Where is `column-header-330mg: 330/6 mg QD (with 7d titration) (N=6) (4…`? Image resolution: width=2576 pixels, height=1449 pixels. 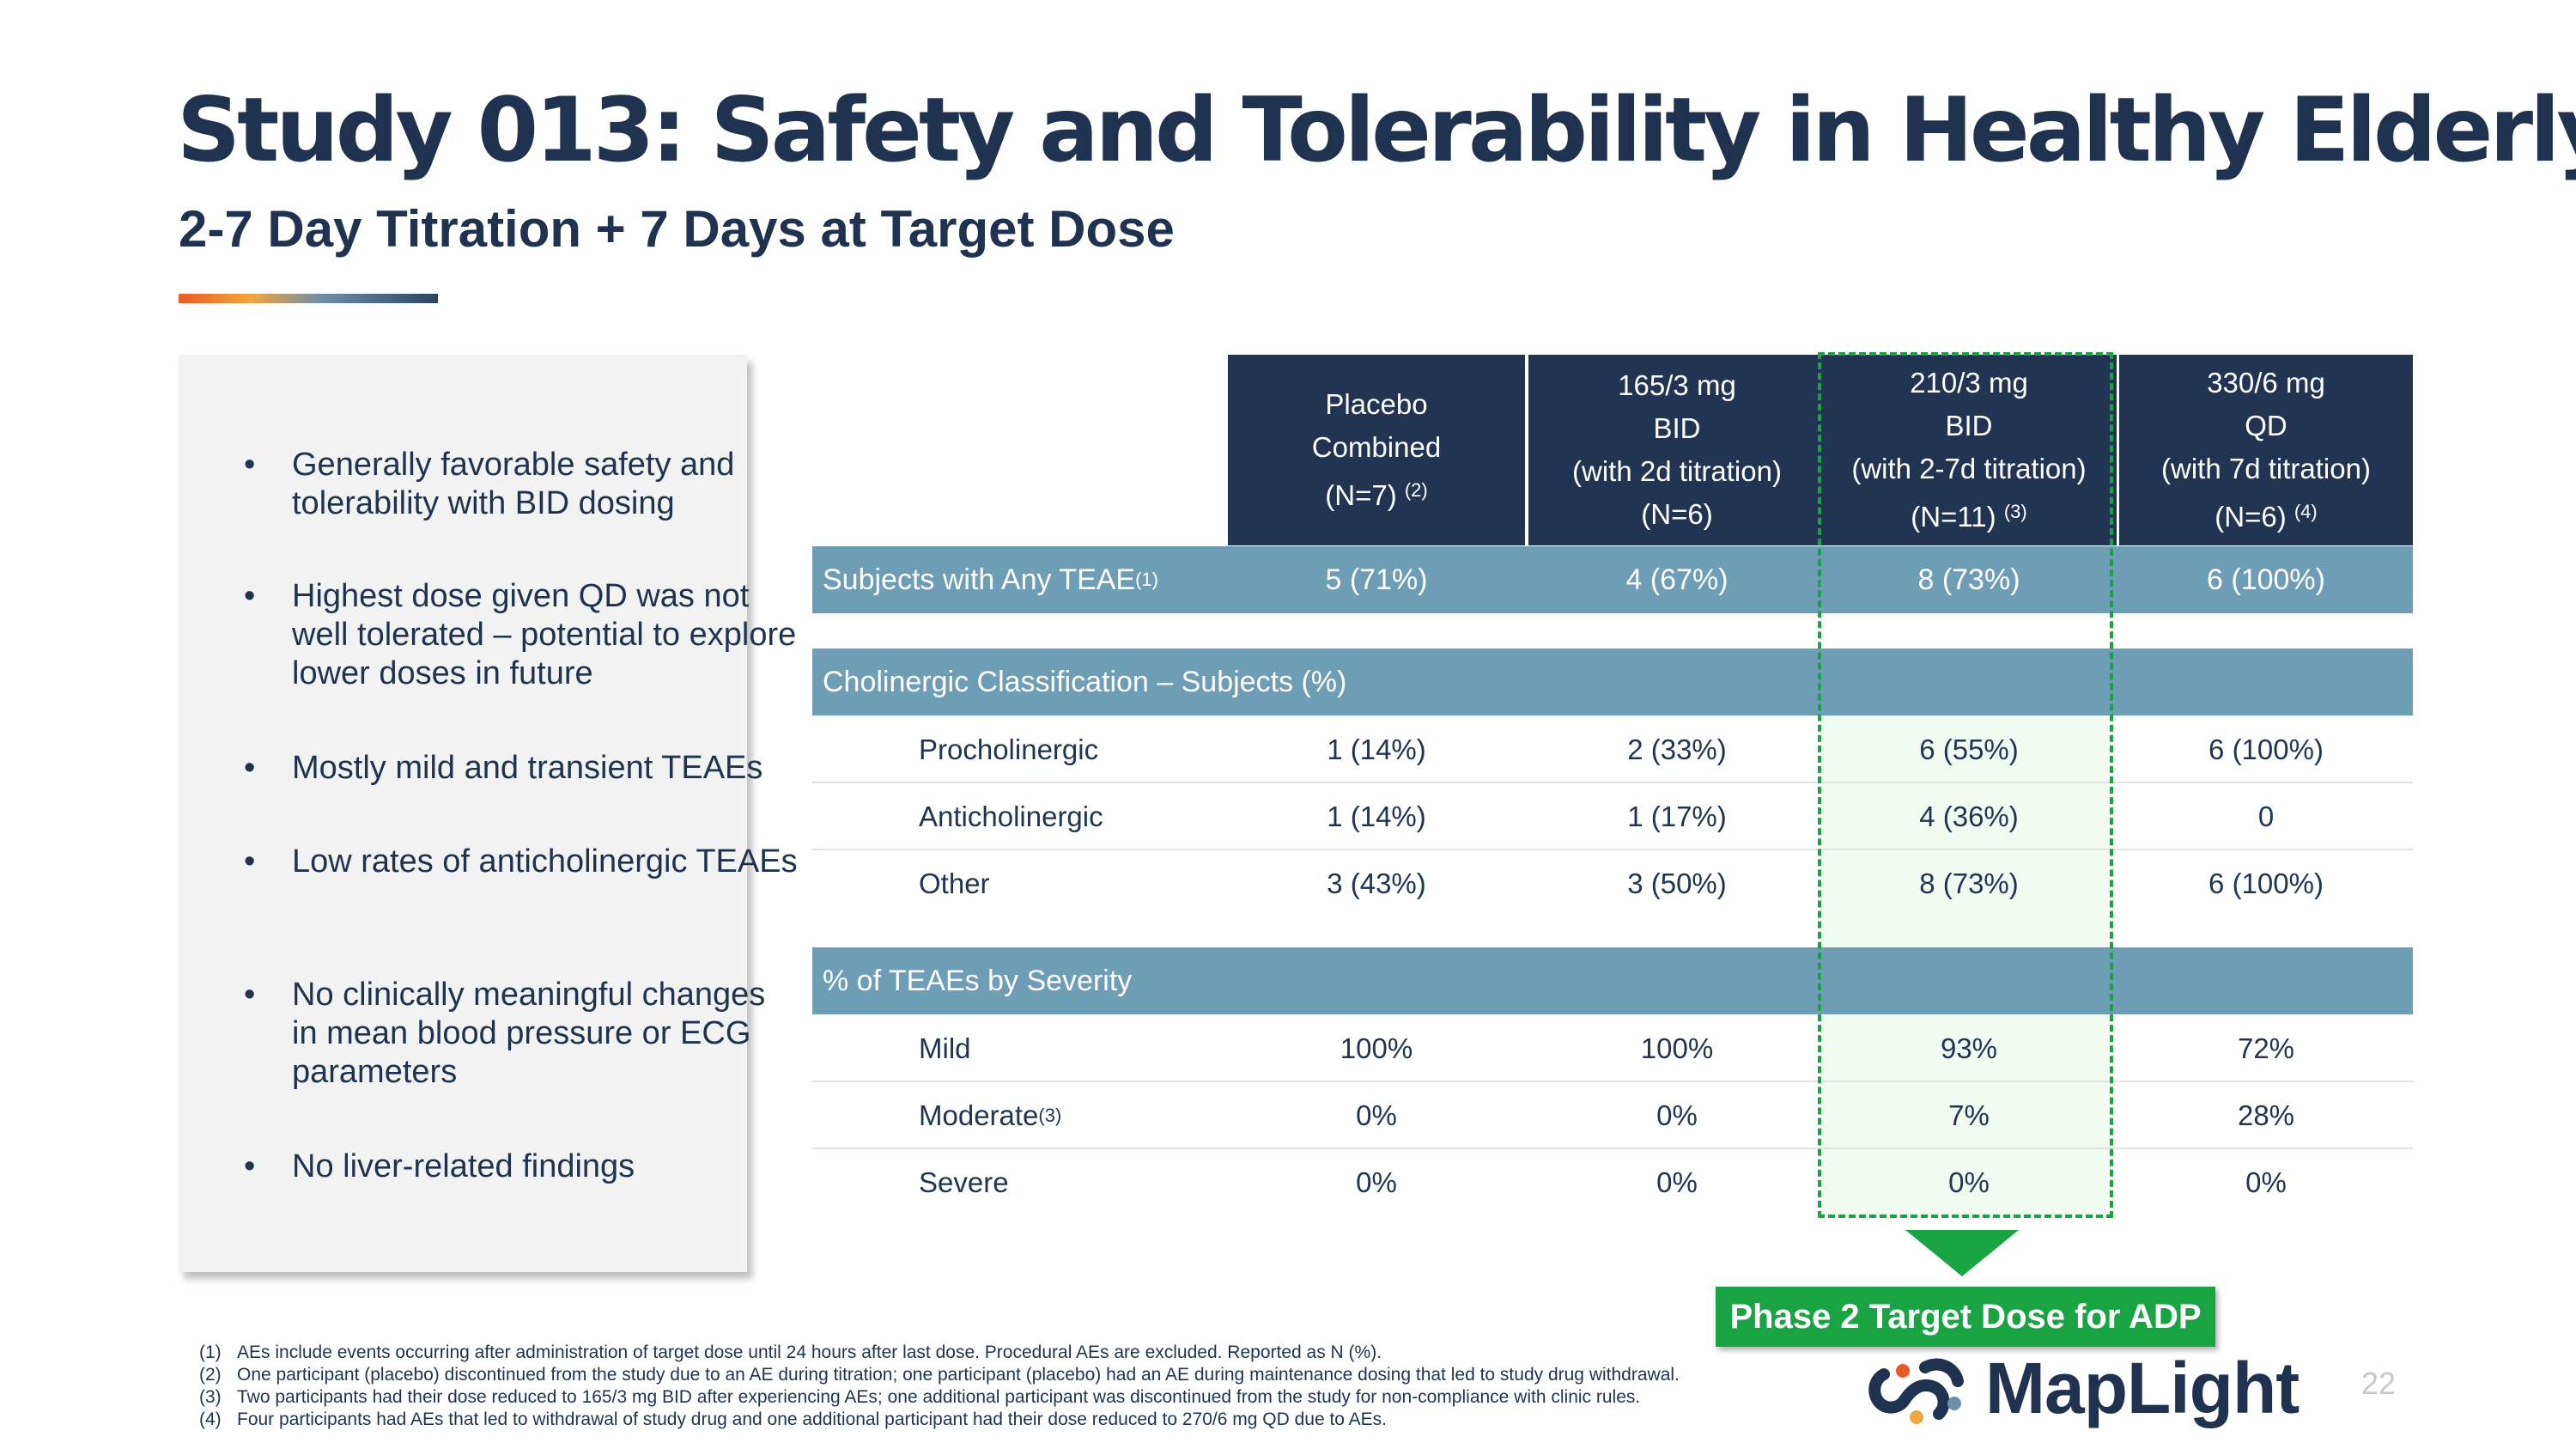
column-header-330mg: 330/6 mg QD (with 7d titration) (N=6) (4… is located at coordinates (2266, 450).